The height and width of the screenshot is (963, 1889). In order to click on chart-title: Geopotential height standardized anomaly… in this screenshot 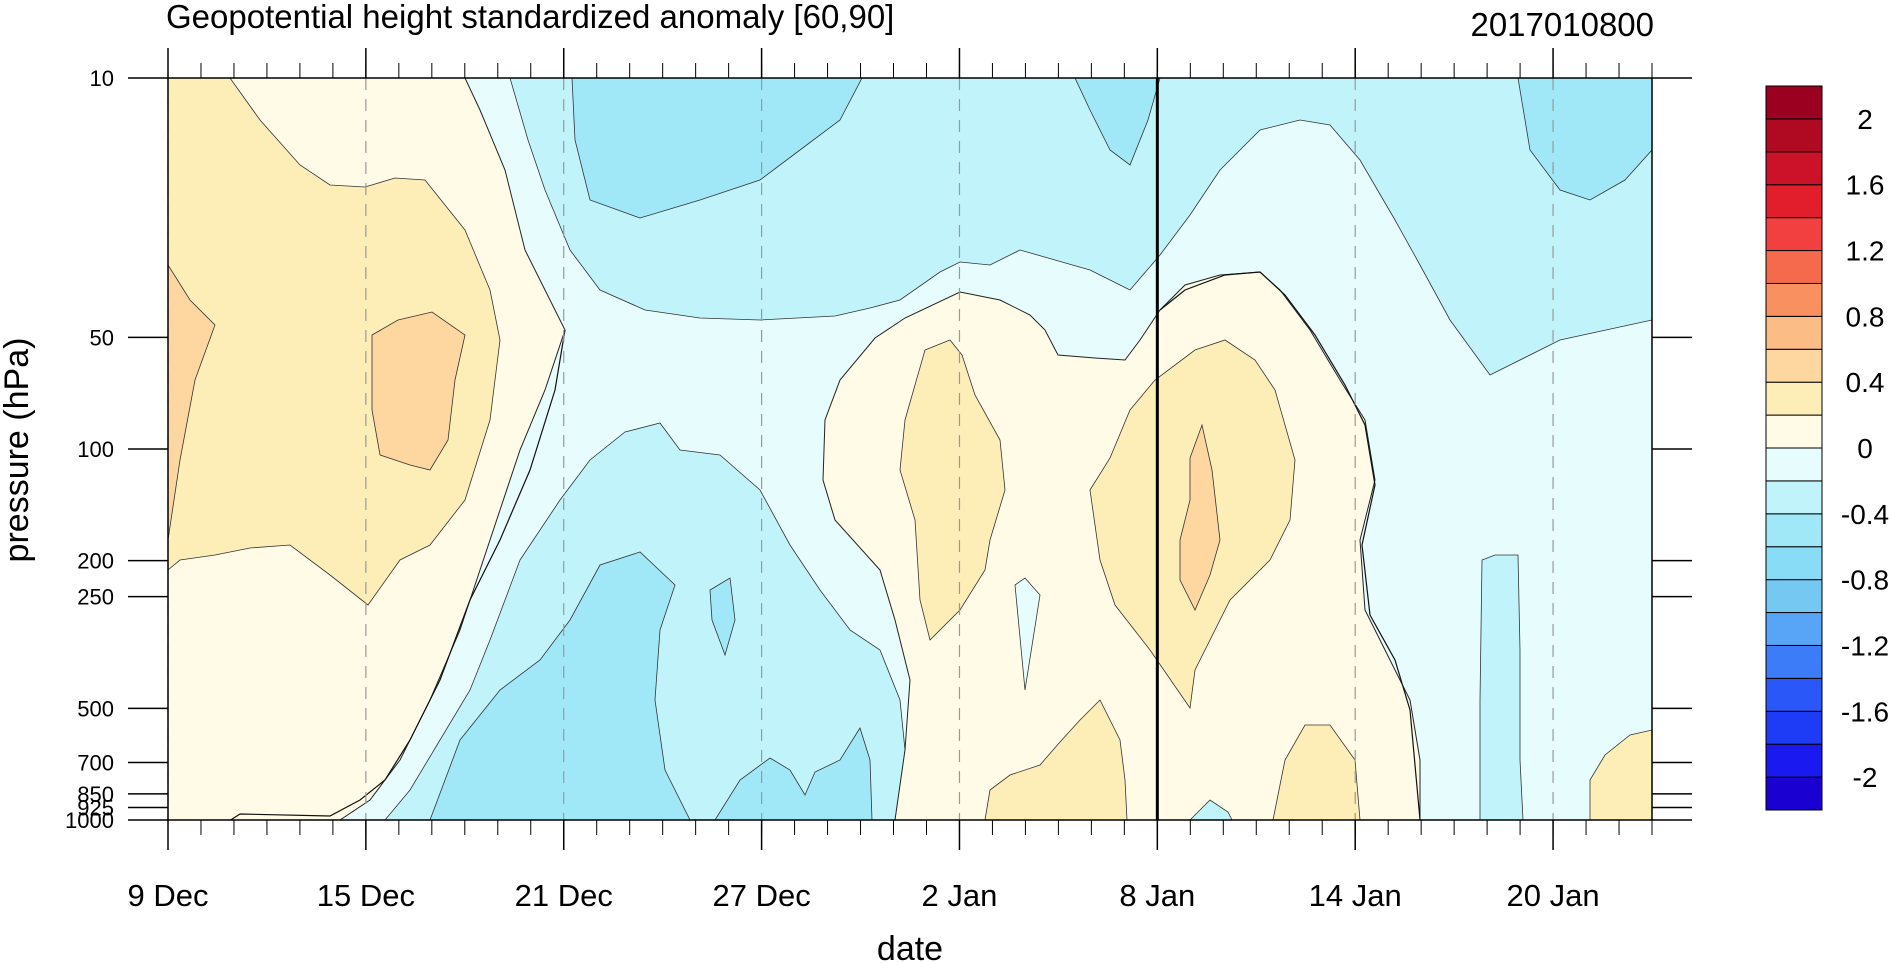, I will do `click(530, 17)`.